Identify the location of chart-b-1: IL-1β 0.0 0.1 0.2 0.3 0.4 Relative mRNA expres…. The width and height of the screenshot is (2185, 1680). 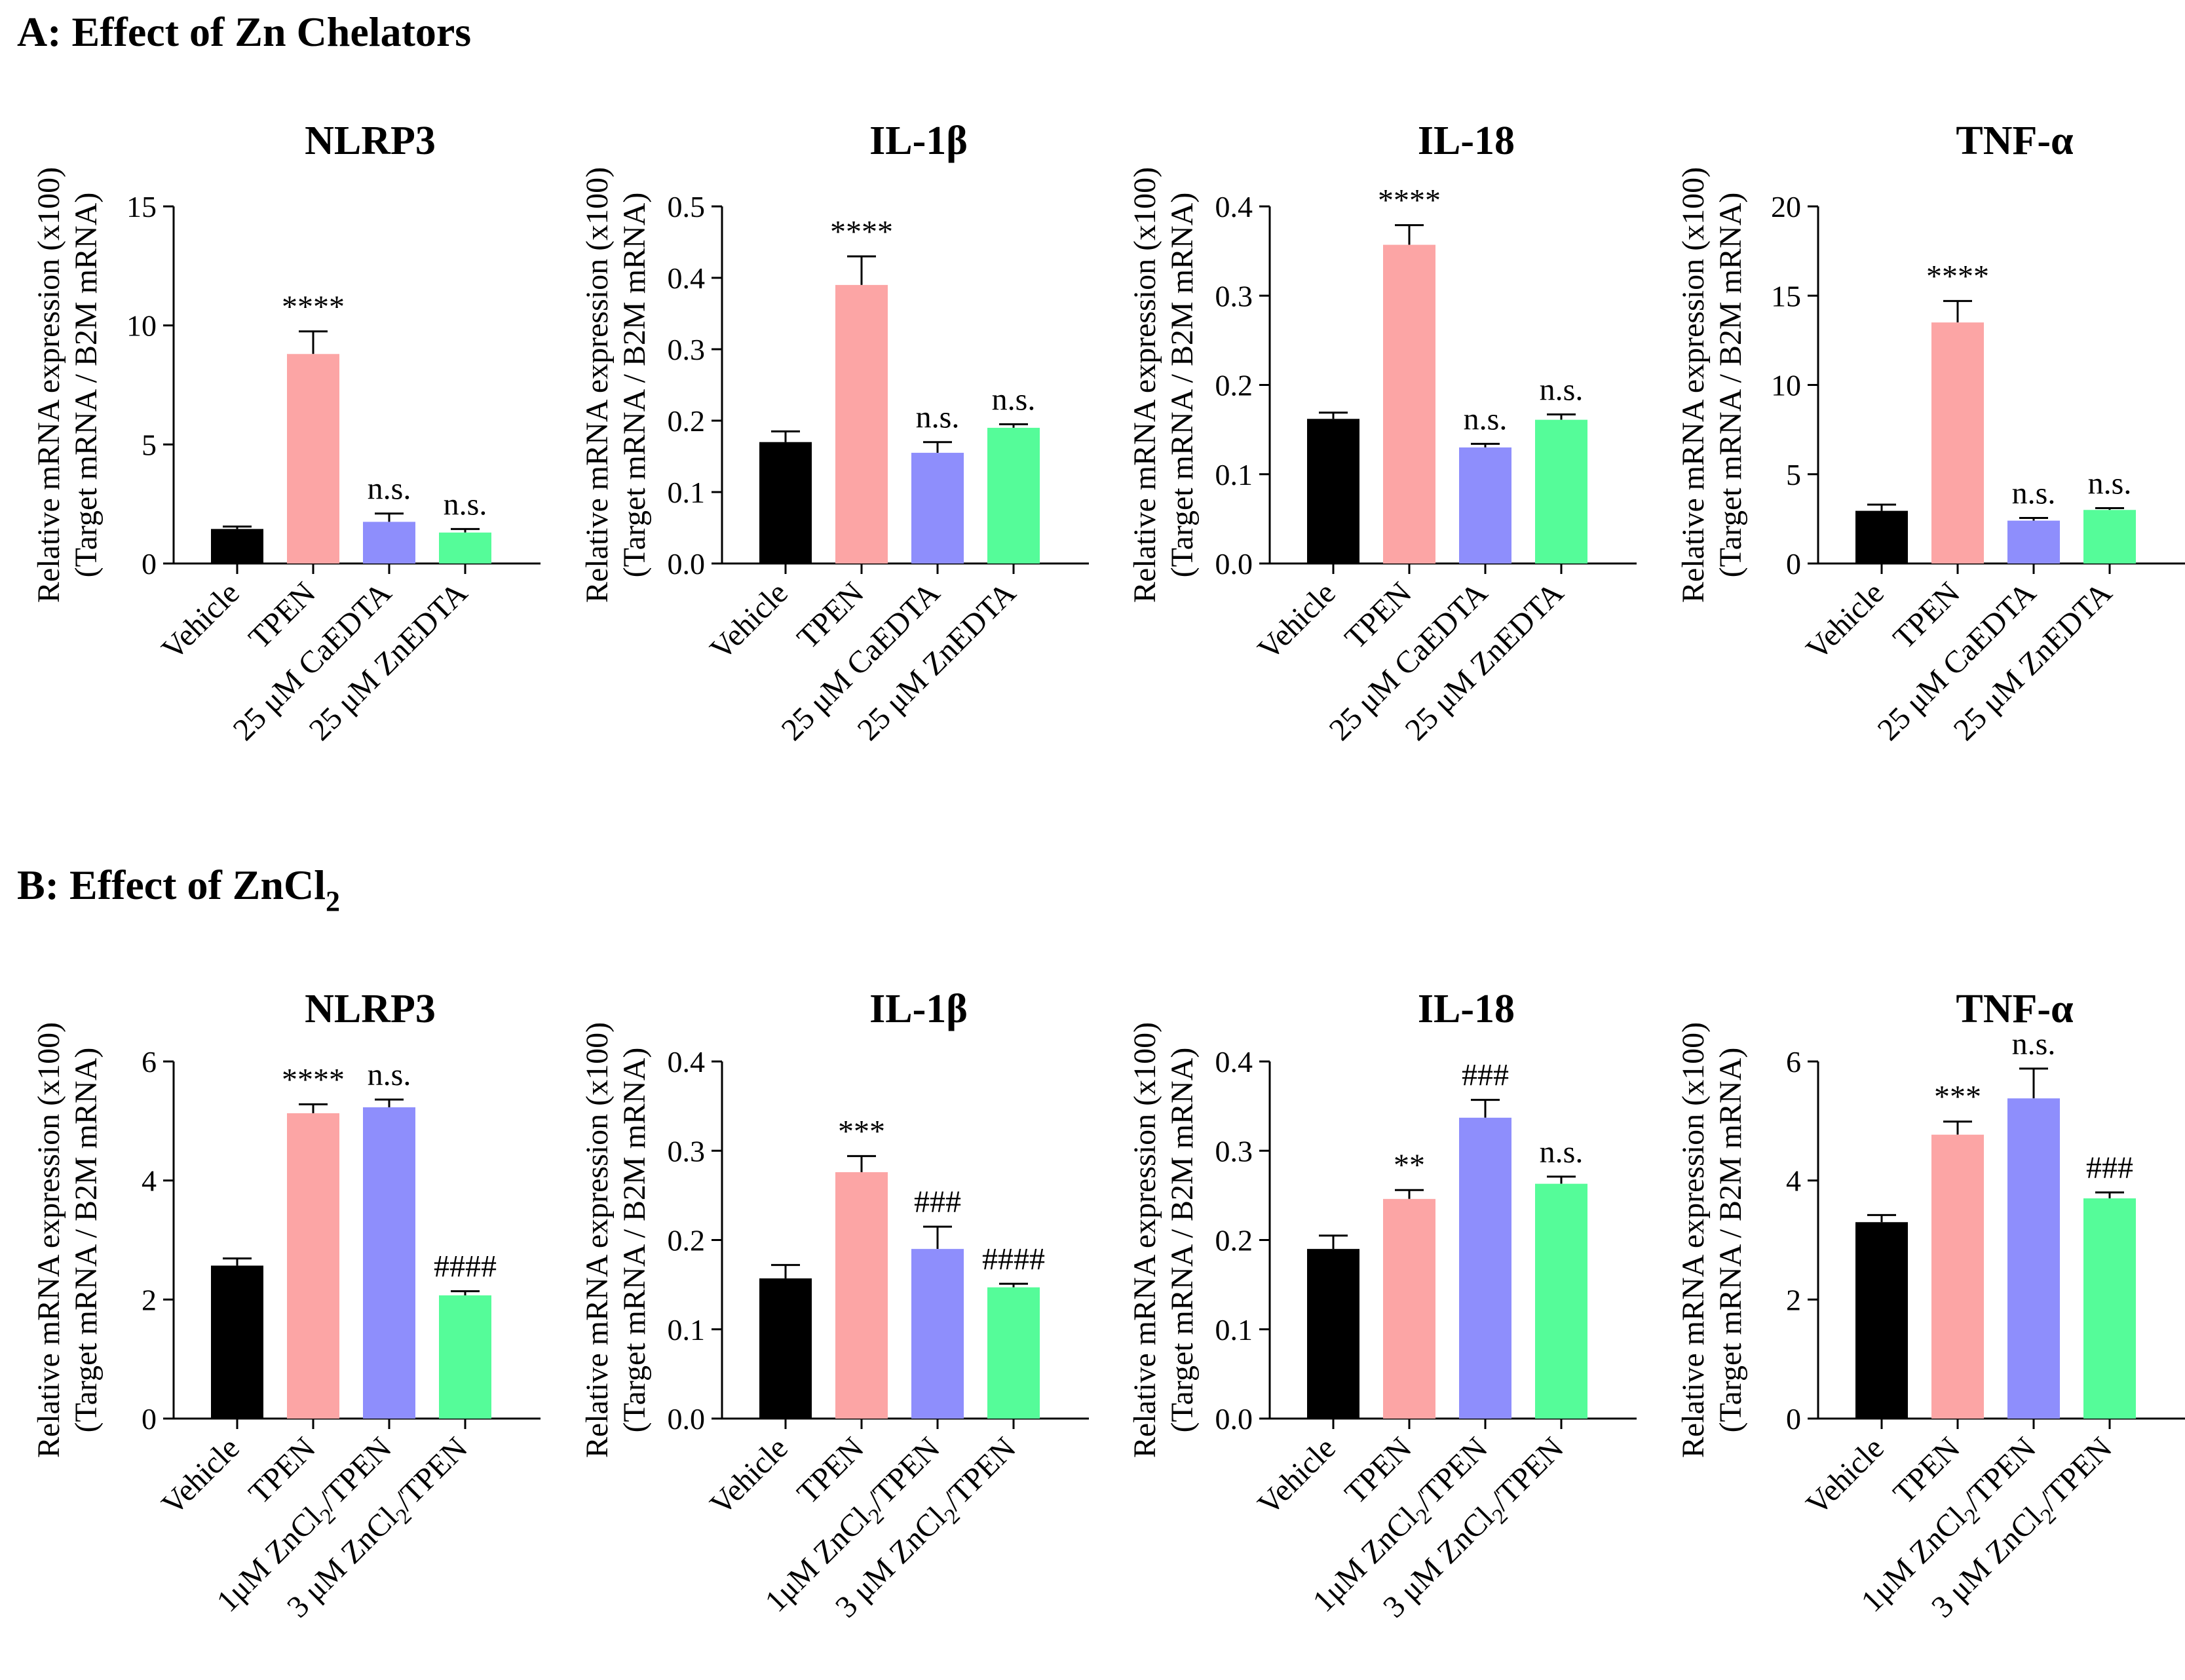
(834, 1305).